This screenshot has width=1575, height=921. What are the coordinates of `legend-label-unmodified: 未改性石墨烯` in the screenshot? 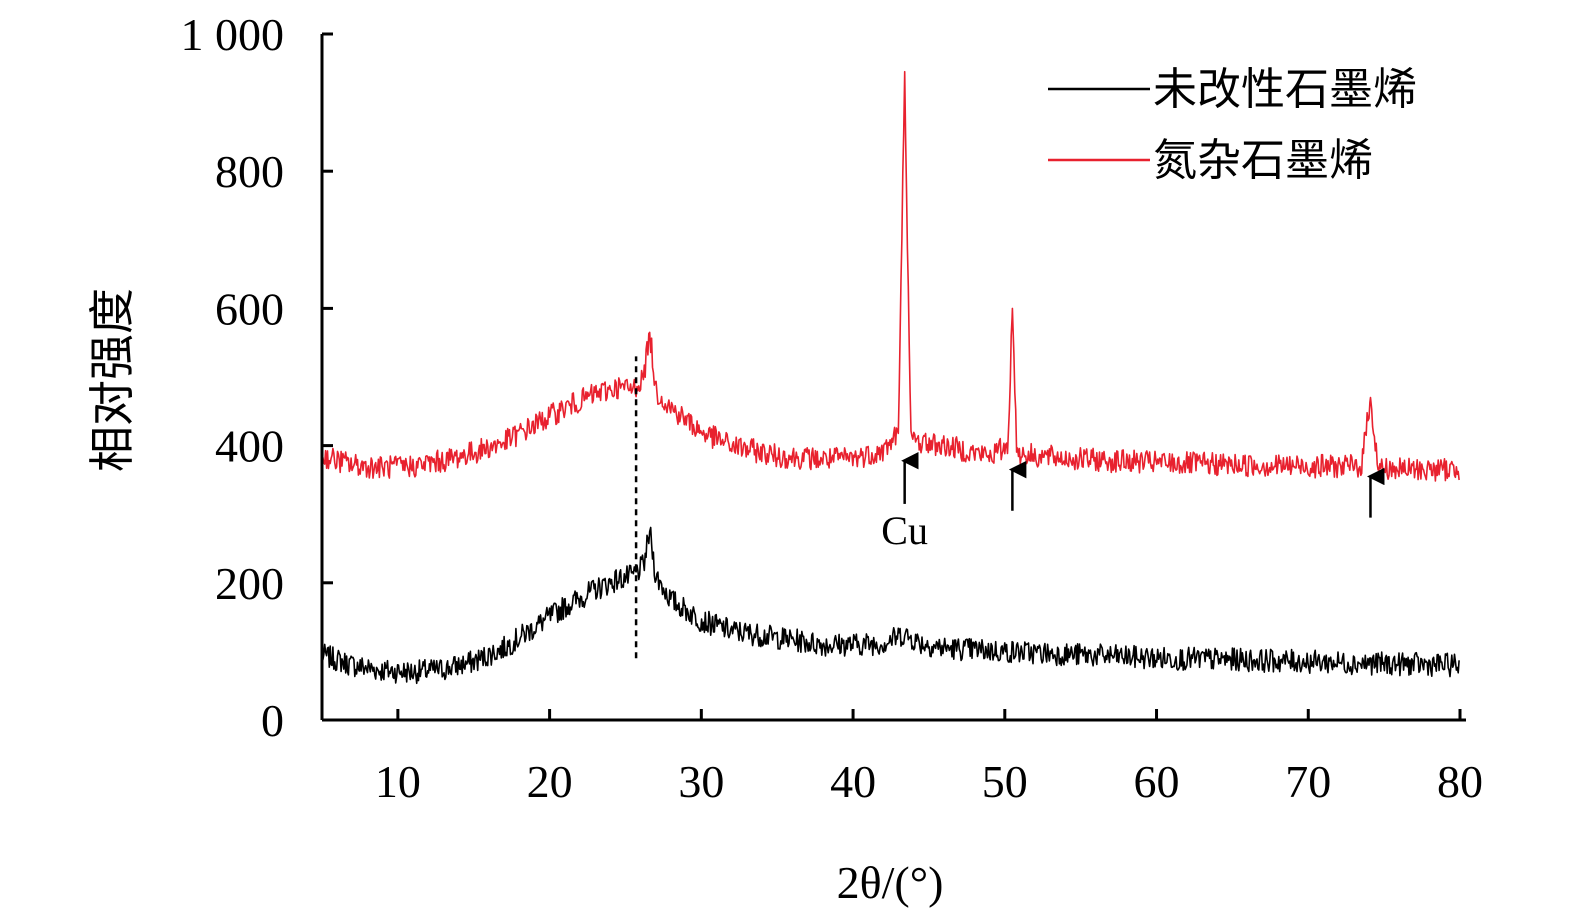 It's located at (1285, 89).